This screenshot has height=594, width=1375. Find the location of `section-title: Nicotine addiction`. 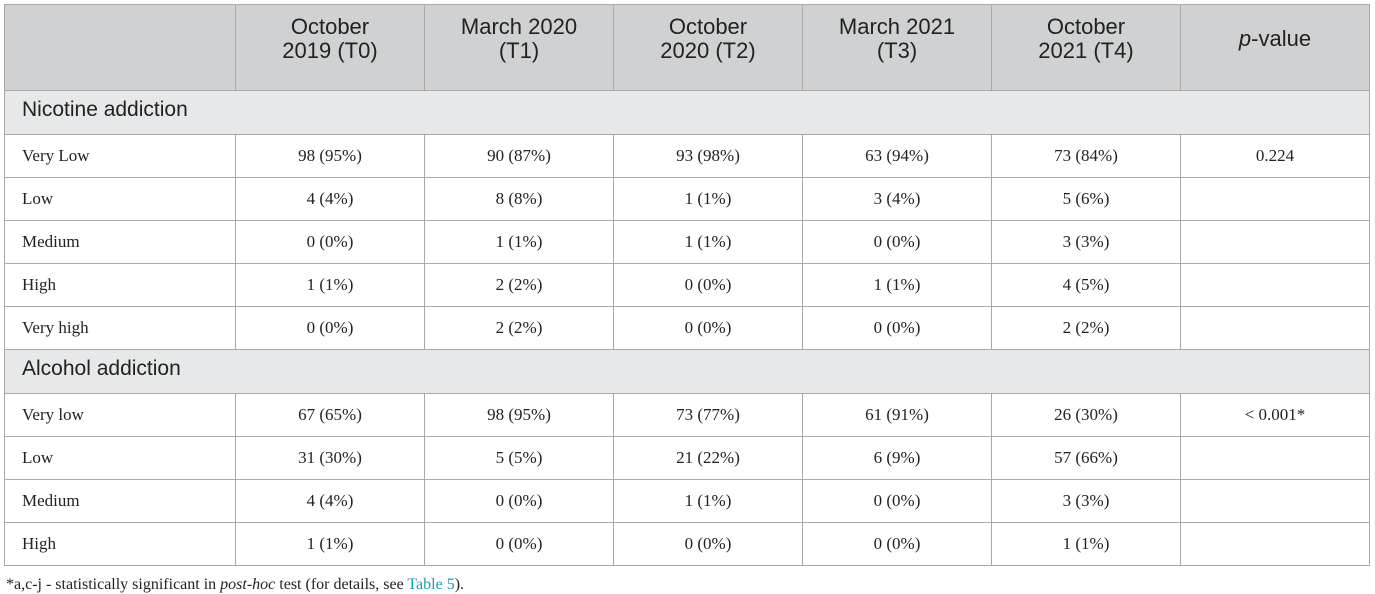

section-title: Nicotine addiction is located at coordinates (687, 112).